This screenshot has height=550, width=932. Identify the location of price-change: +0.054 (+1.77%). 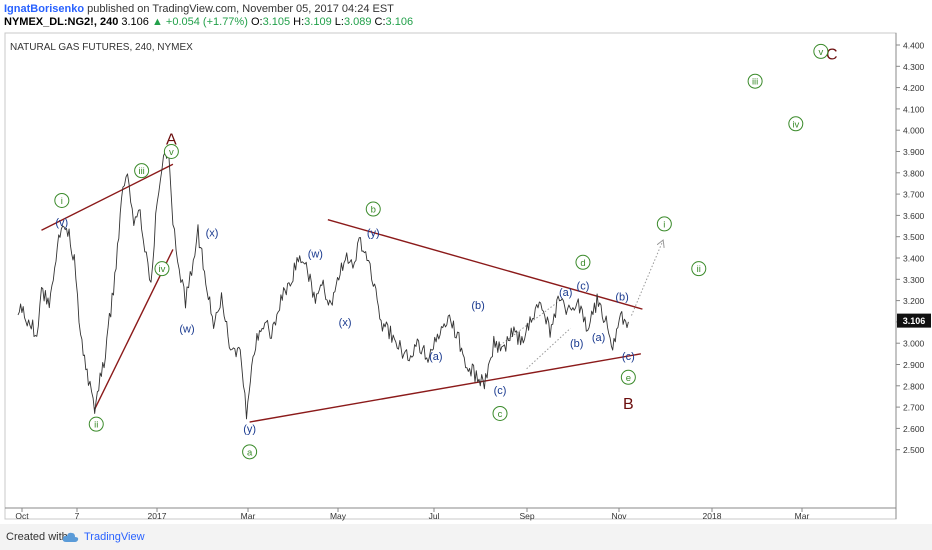
(206, 22).